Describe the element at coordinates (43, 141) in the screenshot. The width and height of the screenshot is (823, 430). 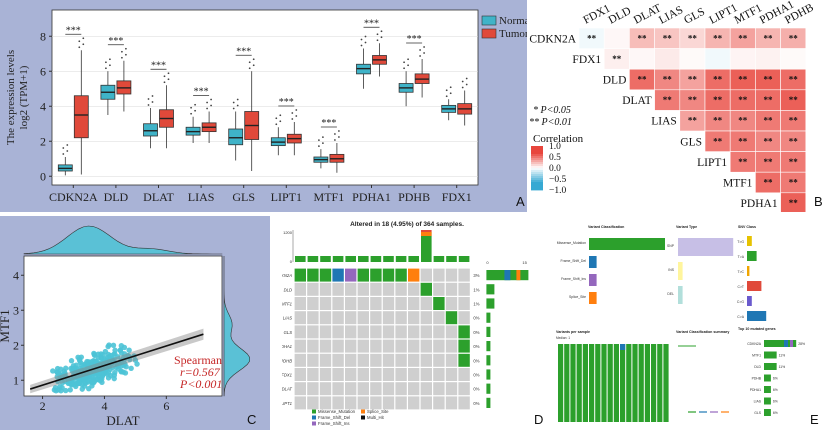
I see `y-tick-label: 2` at that location.